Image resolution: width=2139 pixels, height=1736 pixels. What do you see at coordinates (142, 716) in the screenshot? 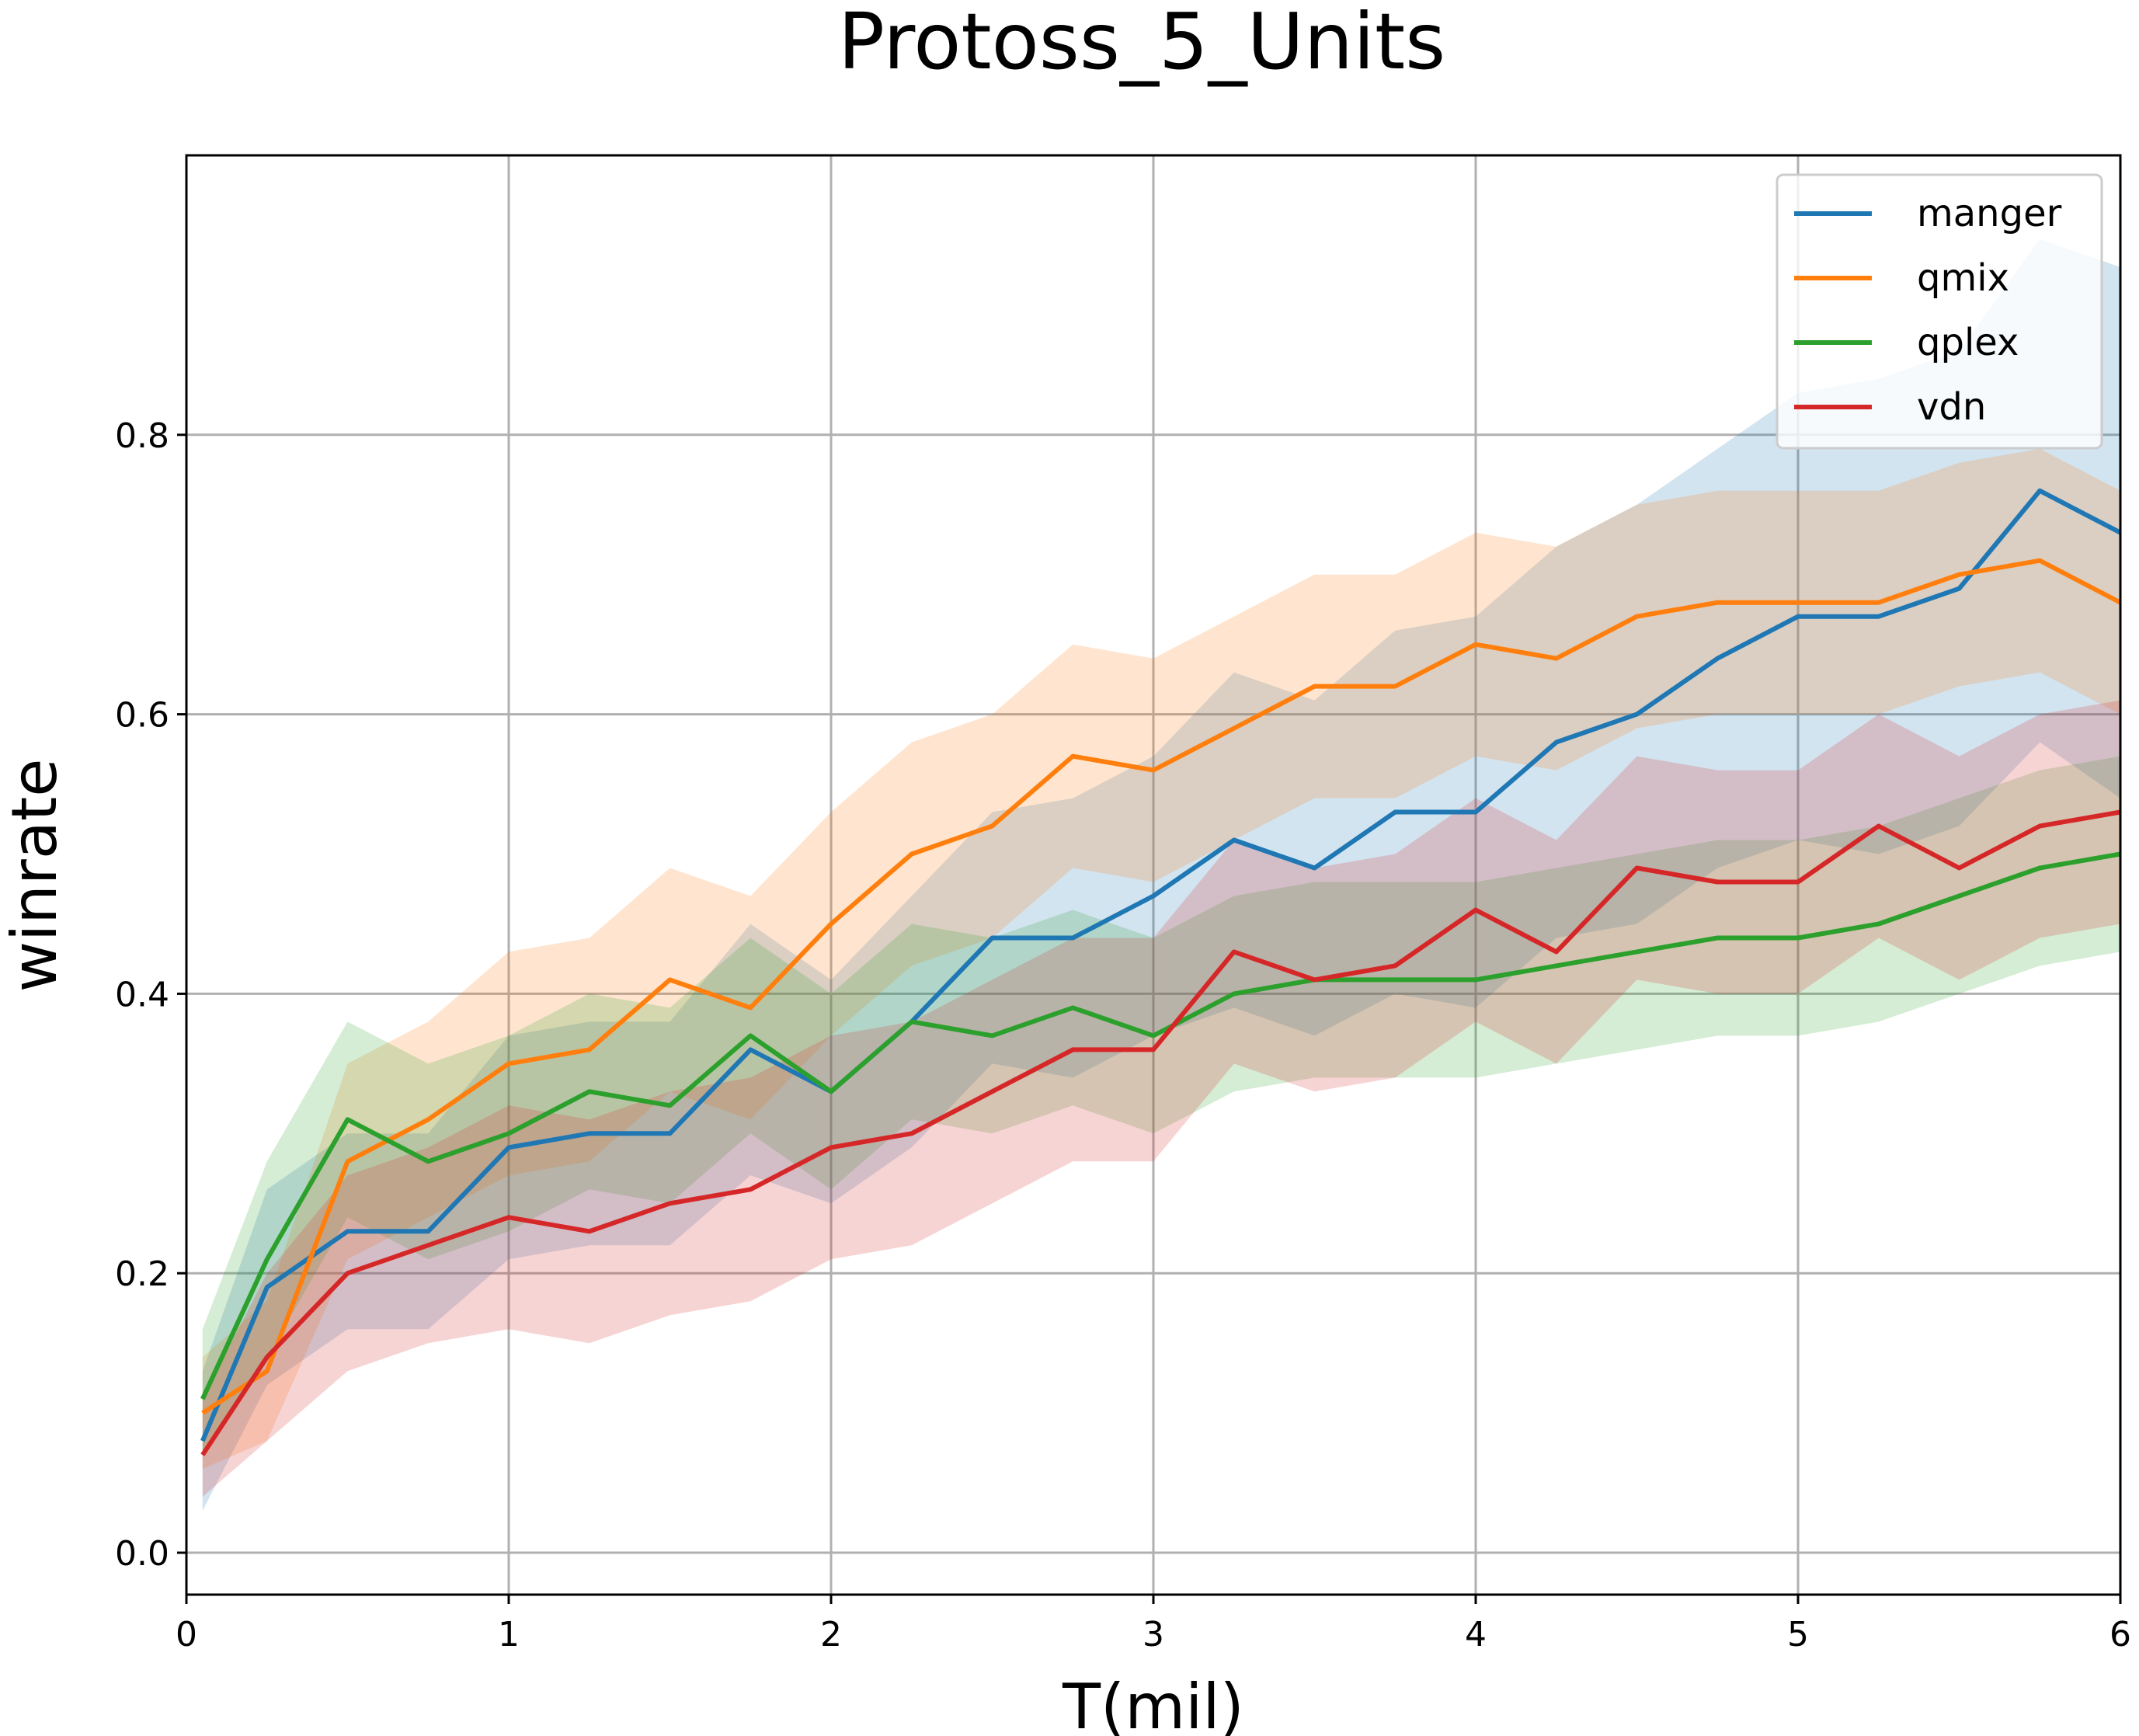
I see `y-tick-label: 0.6` at bounding box center [142, 716].